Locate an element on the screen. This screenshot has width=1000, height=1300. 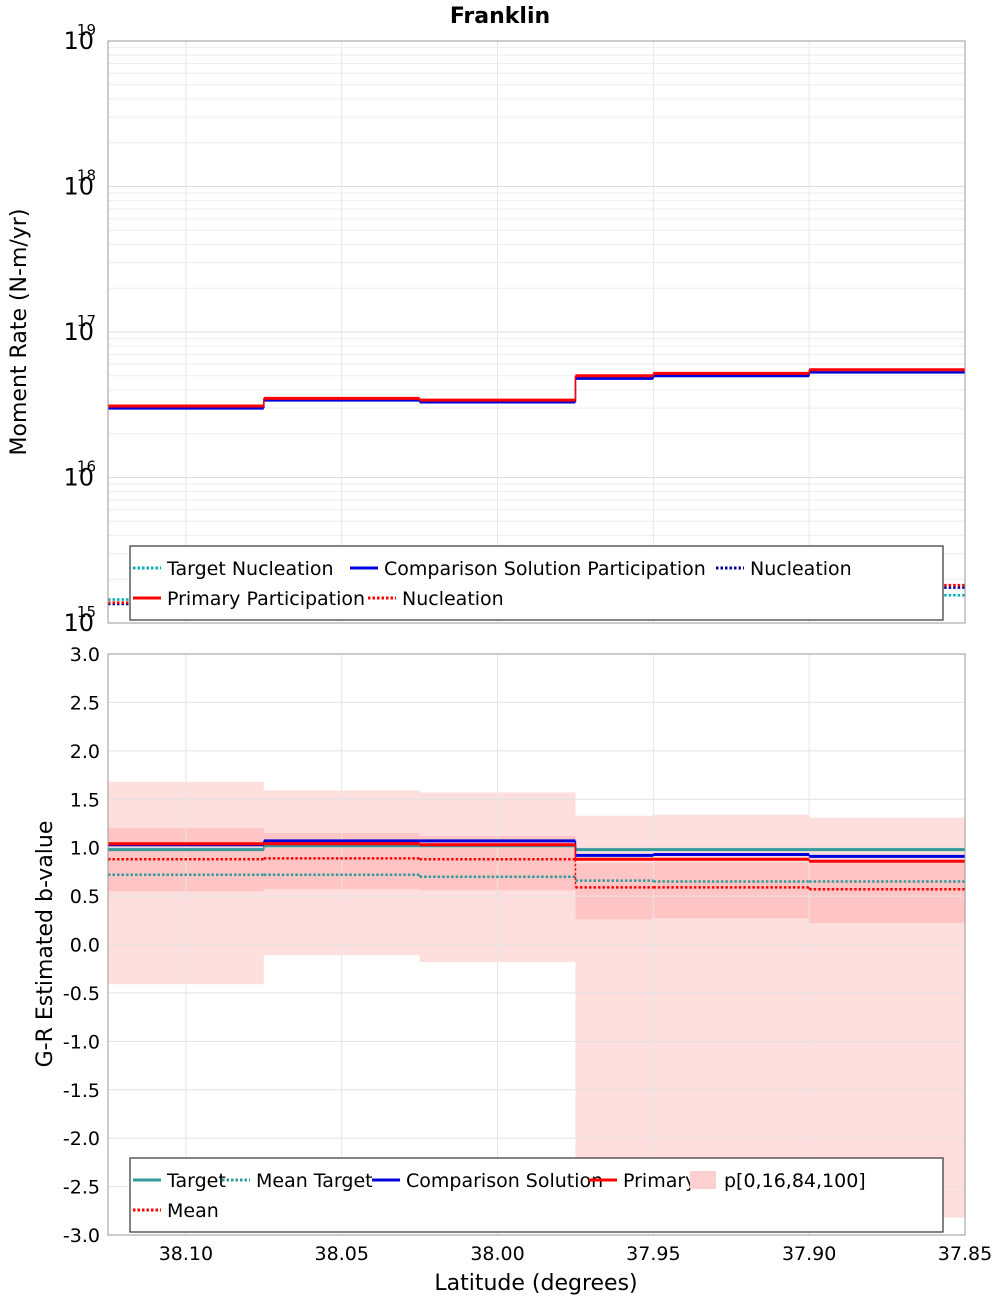
legend-entry: Target is located at coordinates (179, 1181).